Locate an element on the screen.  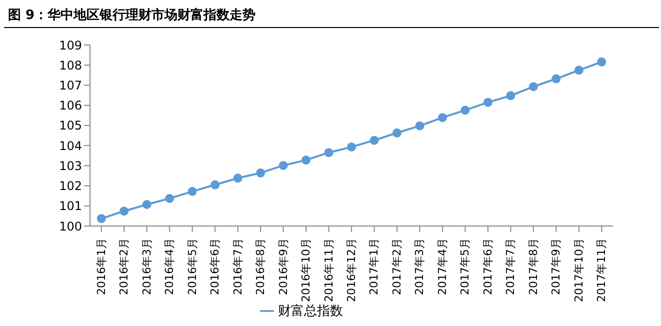
x-tick-label: 2017年10月 is located at coordinates (579, 270).